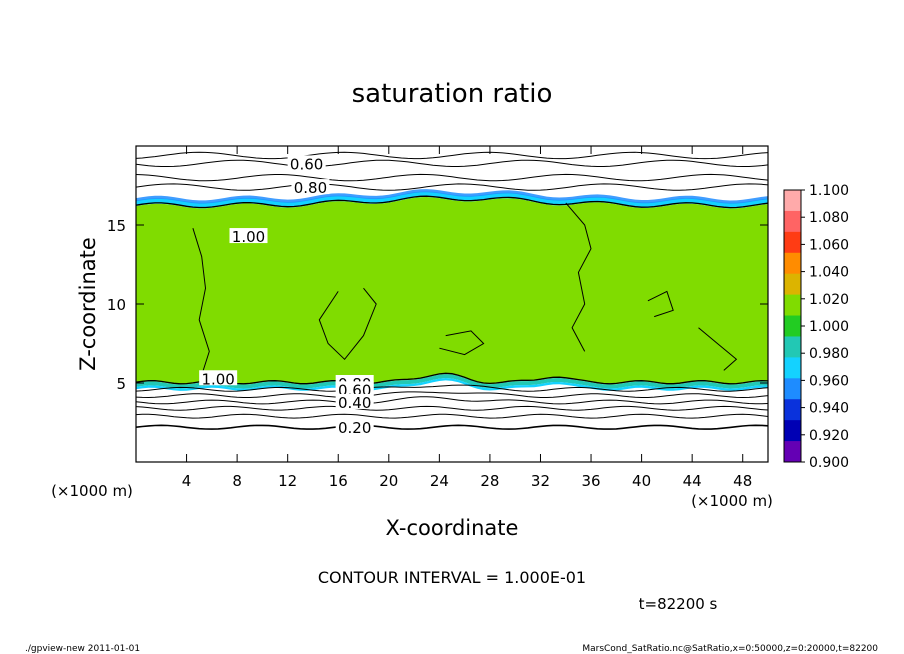 The image size is (904, 654). Describe the element at coordinates (388, 481) in the screenshot. I see `x-tick-label: 20` at that location.